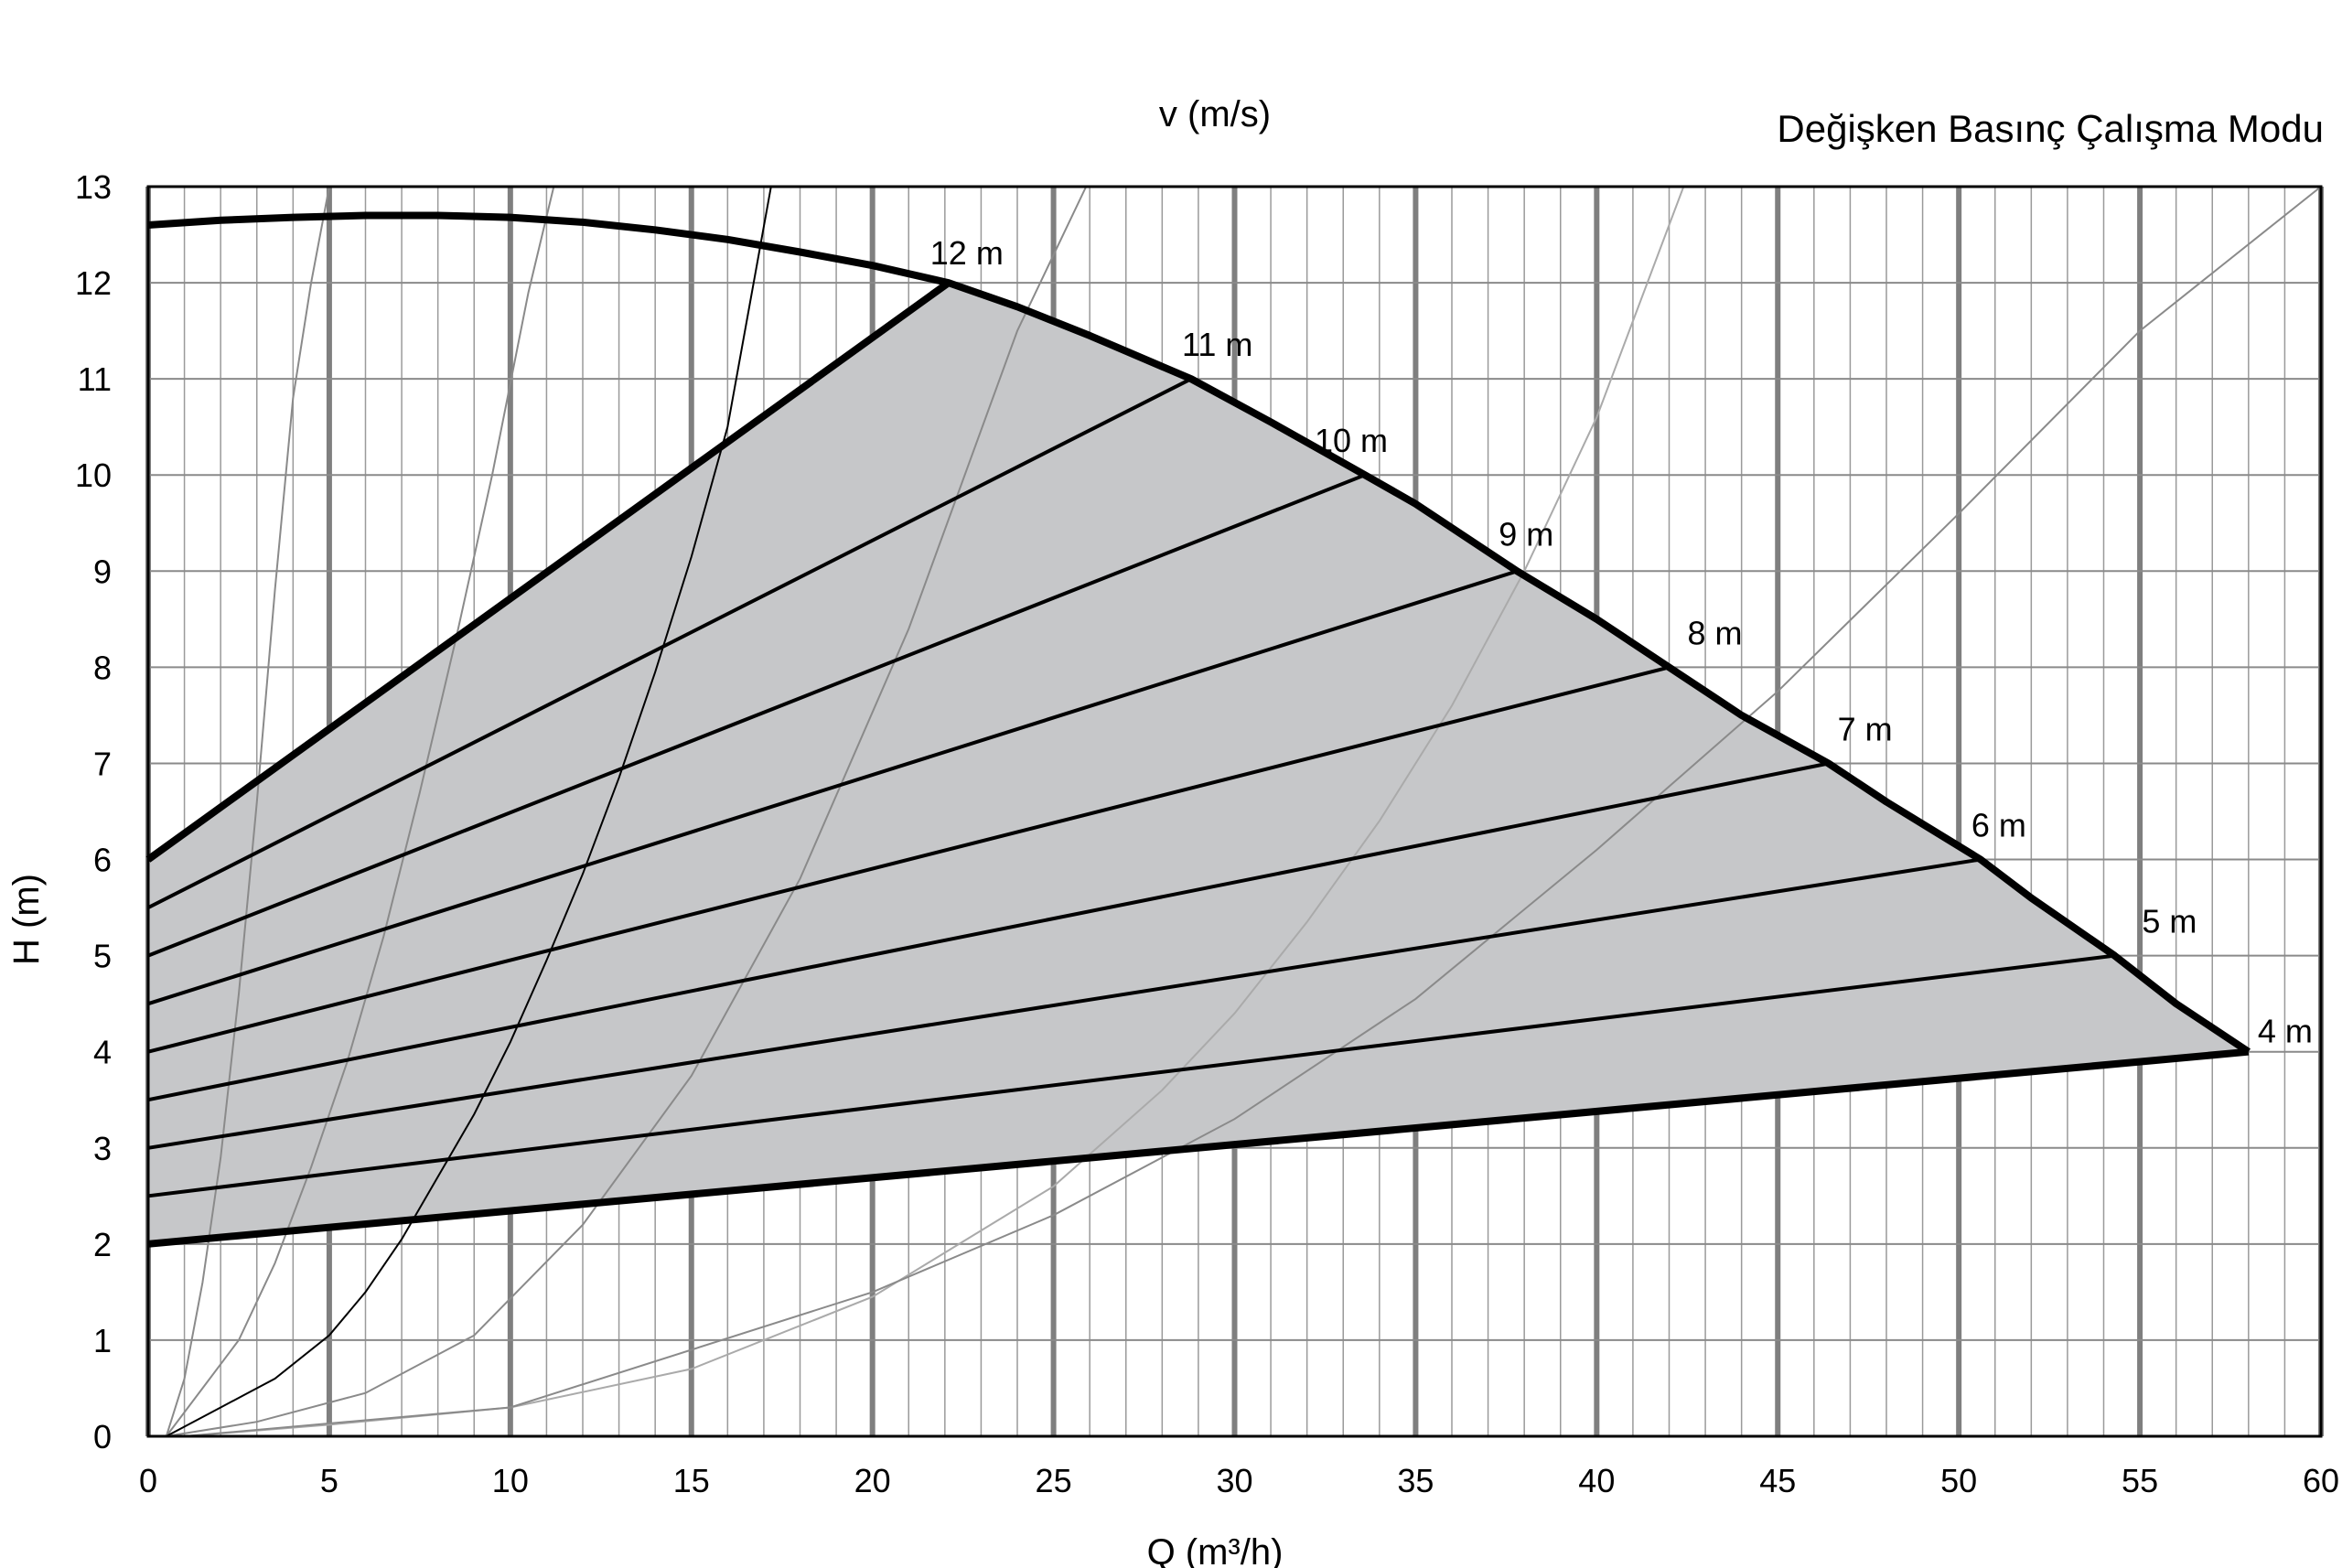 This screenshot has width=2342, height=1568. Describe the element at coordinates (95, 379) in the screenshot. I see `y-tick-label: 11` at that location.